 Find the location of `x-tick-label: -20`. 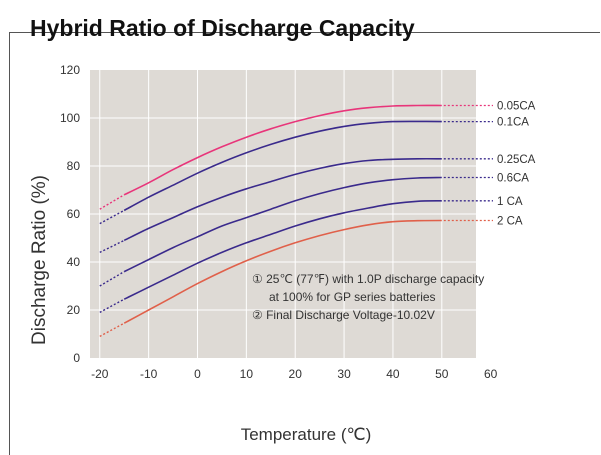

x-tick-label: -20 is located at coordinates (100, 374).